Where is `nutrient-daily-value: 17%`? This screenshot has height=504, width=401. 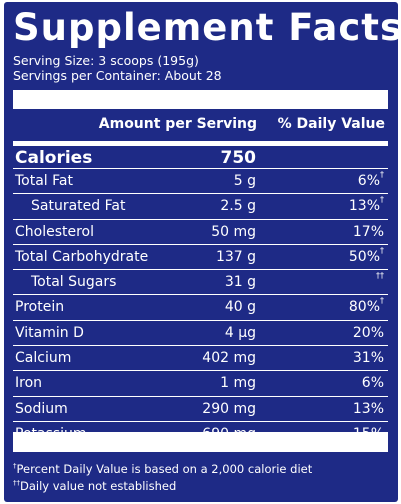
nutrient-daily-value: 17% is located at coordinates (368, 232).